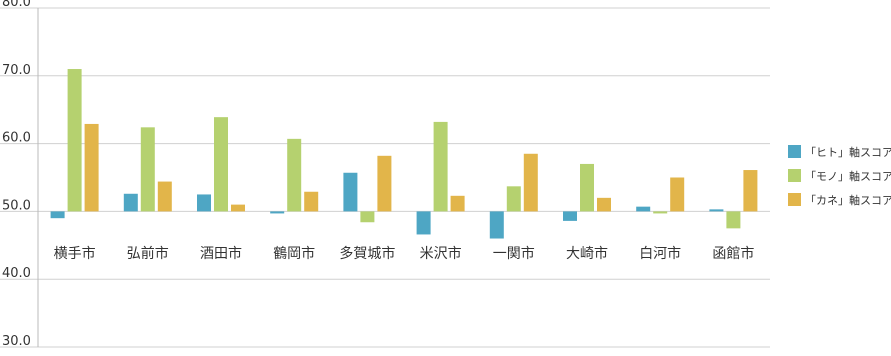 This screenshot has width=891, height=356. What do you see at coordinates (848, 200) in the screenshot?
I see `legend-label: 「カネ」軸スコア` at bounding box center [848, 200].